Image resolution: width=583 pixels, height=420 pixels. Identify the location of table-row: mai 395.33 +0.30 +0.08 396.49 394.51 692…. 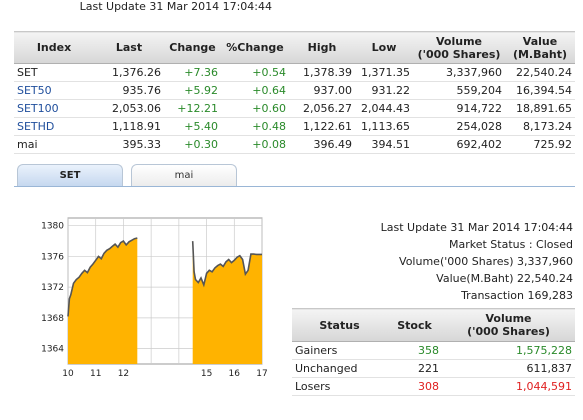
(294, 144).